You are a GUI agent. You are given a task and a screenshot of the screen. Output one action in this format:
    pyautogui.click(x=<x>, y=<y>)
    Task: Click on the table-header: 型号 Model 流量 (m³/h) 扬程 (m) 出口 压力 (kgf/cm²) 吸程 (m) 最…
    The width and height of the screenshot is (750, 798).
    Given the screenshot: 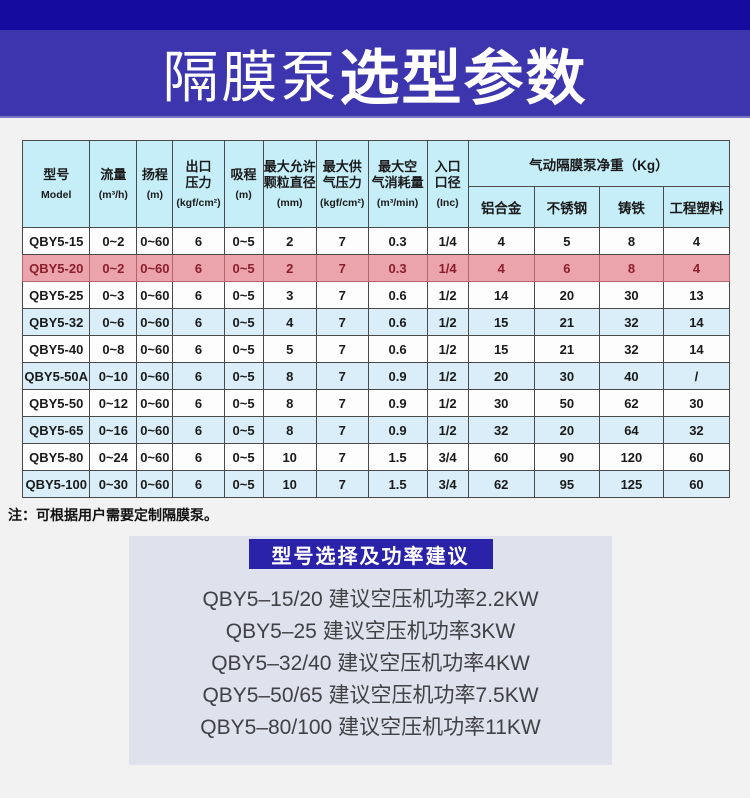 What is the action you would take?
    pyautogui.click(x=376, y=184)
    